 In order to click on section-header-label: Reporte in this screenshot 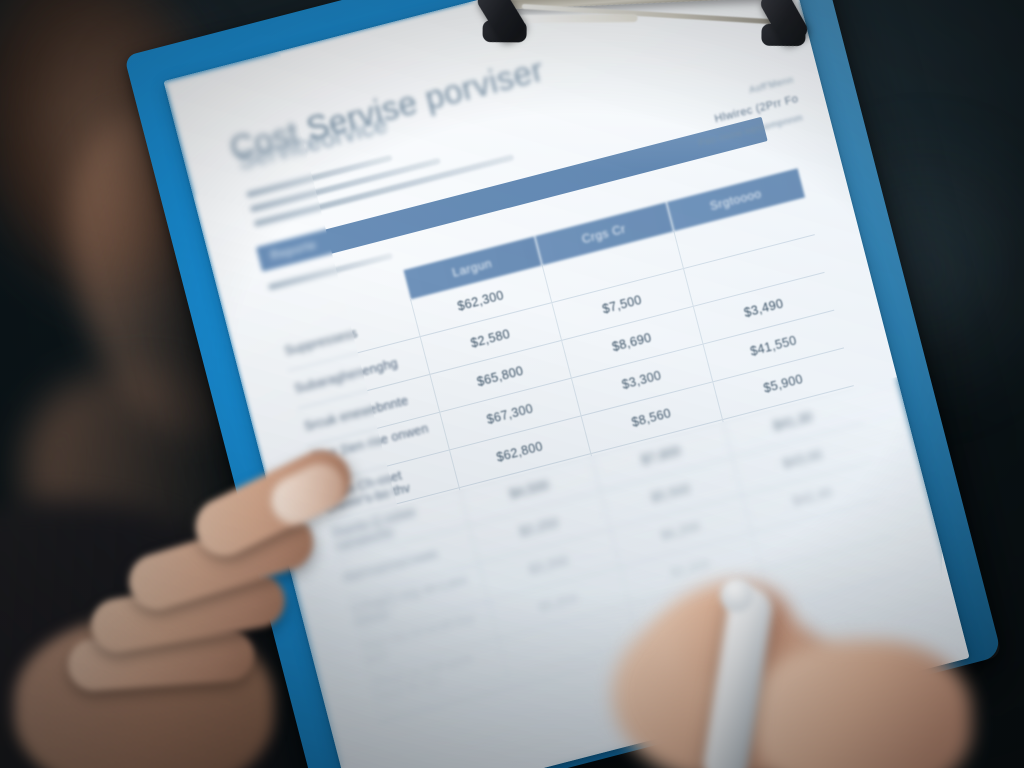, I will do `click(293, 250)`.